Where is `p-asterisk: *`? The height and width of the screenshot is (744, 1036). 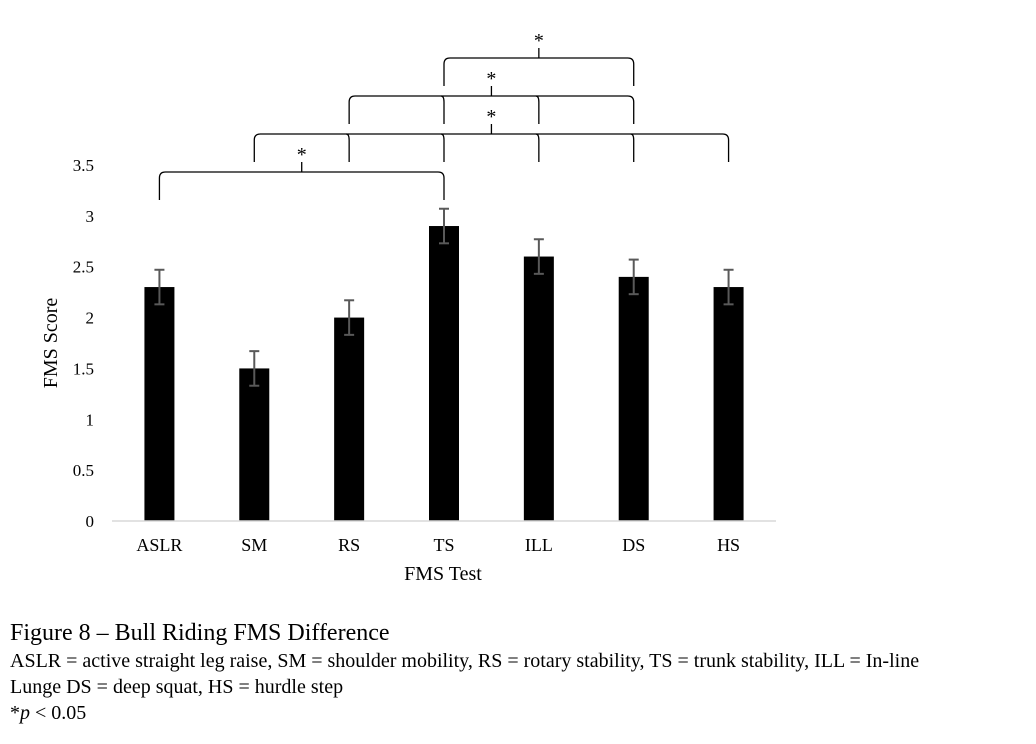
p-asterisk: * is located at coordinates (15, 713).